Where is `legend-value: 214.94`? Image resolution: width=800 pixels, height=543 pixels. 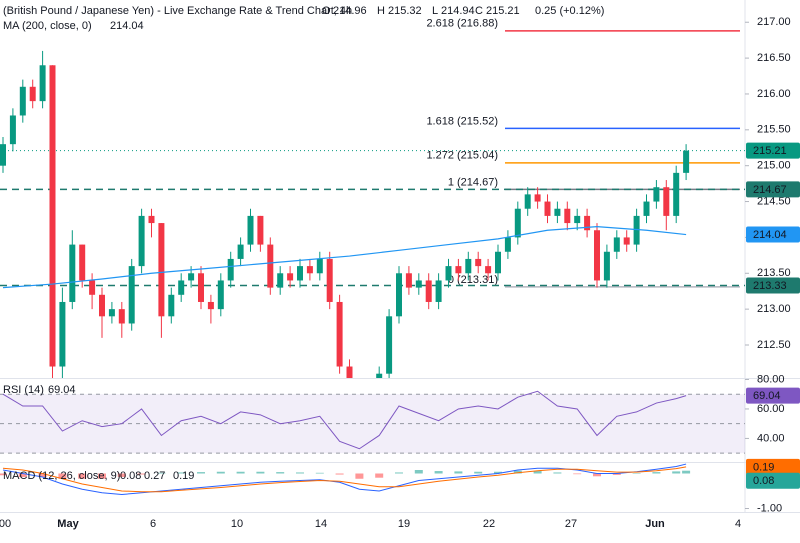
legend-value: 214.94 is located at coordinates (458, 11).